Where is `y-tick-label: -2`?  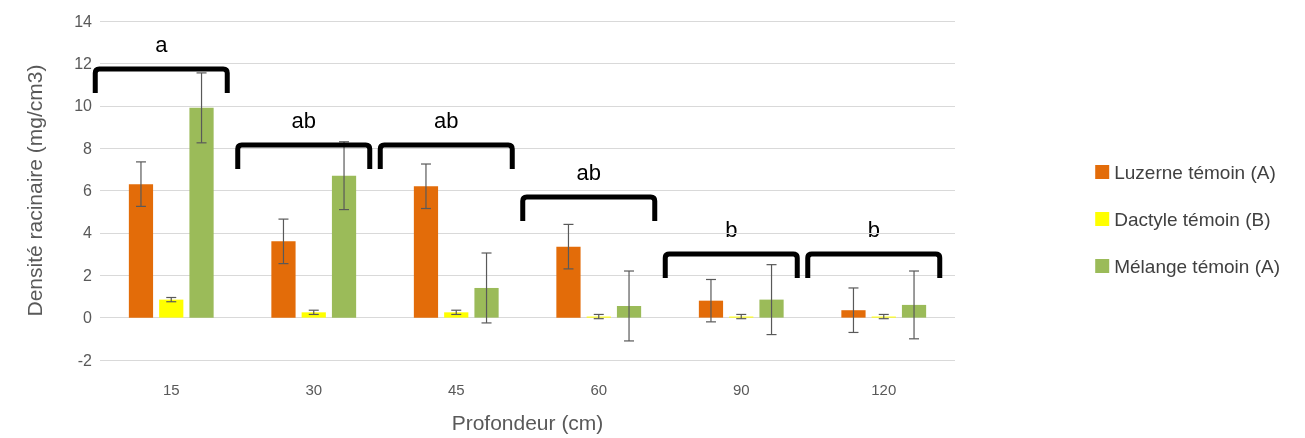 y-tick-label: -2 is located at coordinates (85, 360).